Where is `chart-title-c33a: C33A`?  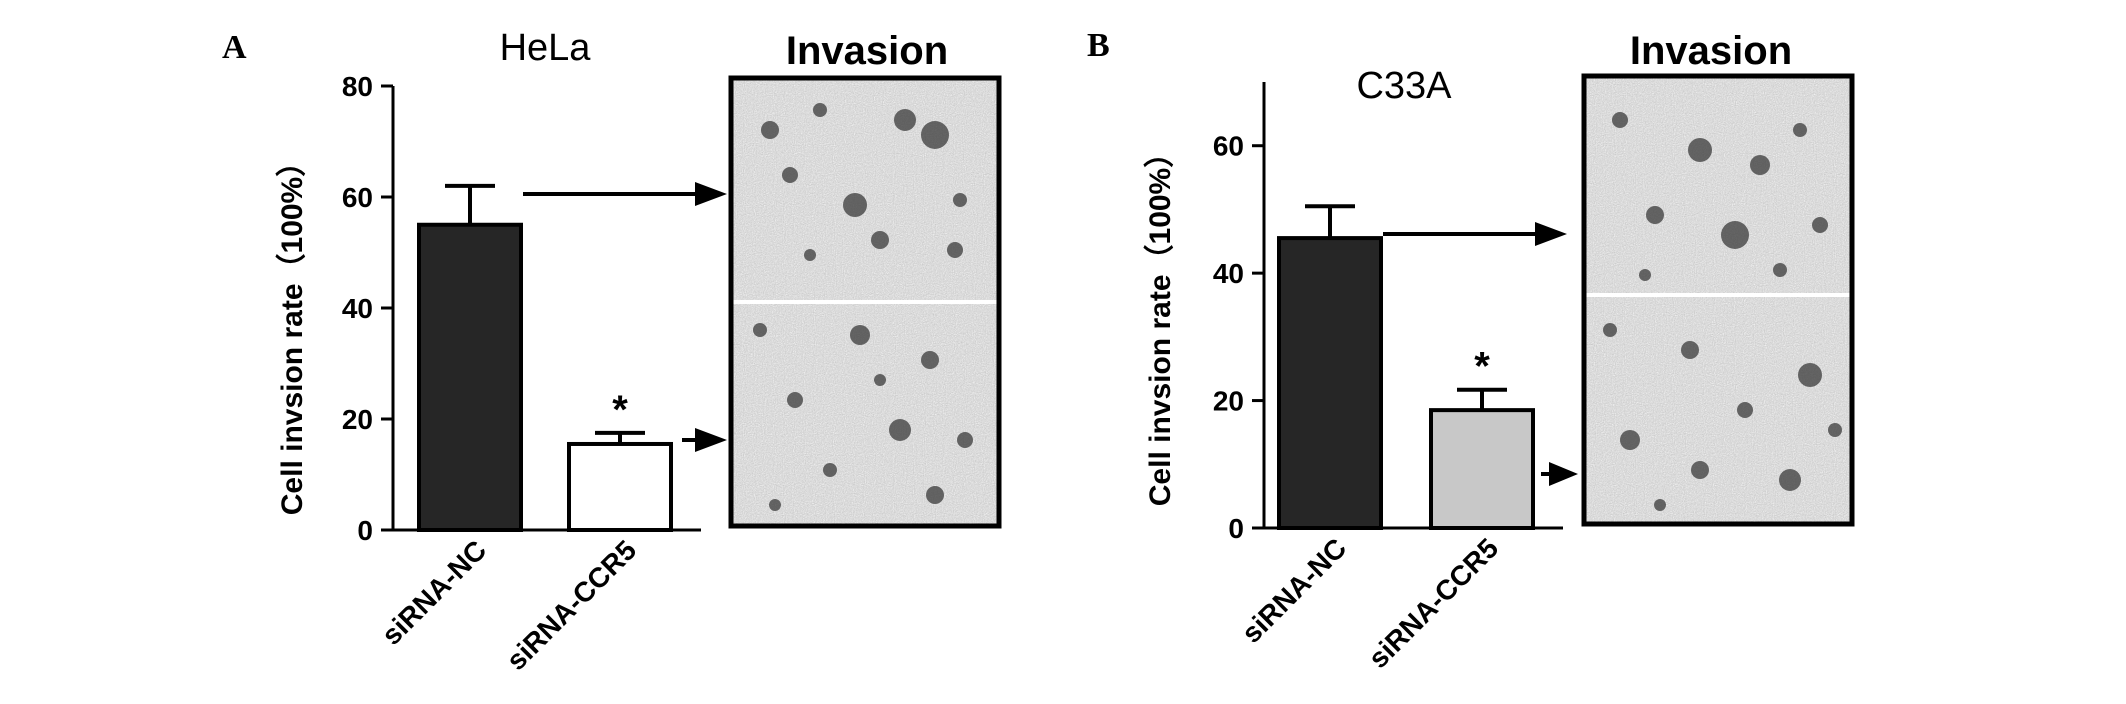
chart-title-c33a: C33A is located at coordinates (1404, 86).